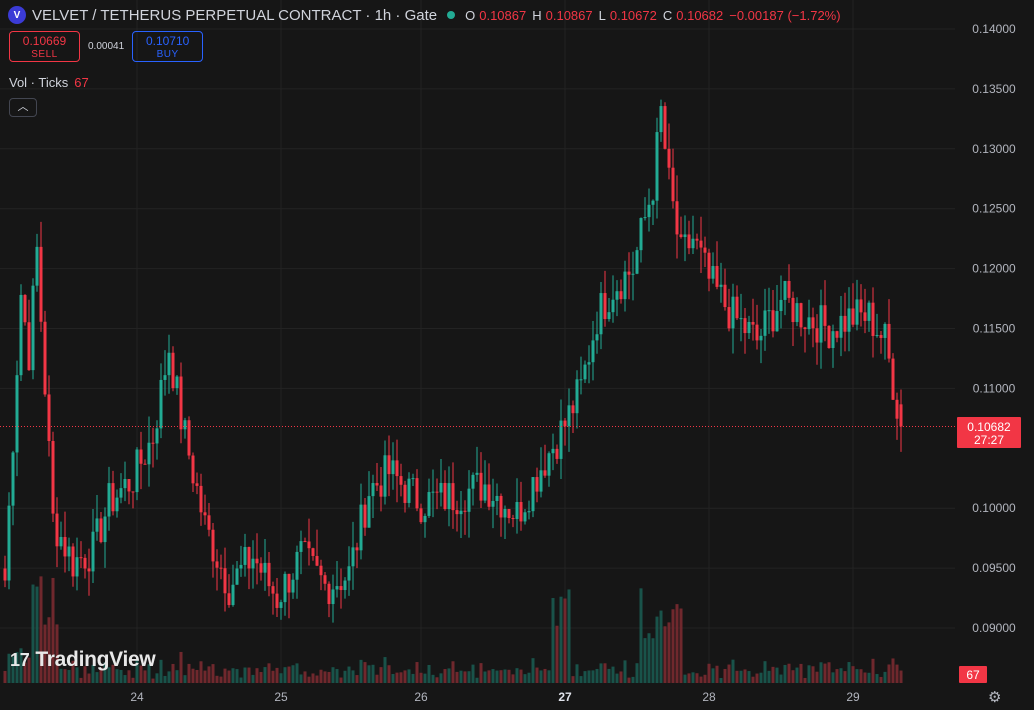 The image size is (1034, 710). Describe the element at coordinates (495, 697) in the screenshot. I see `time-scale: 24 25 26 27 28 29` at that location.